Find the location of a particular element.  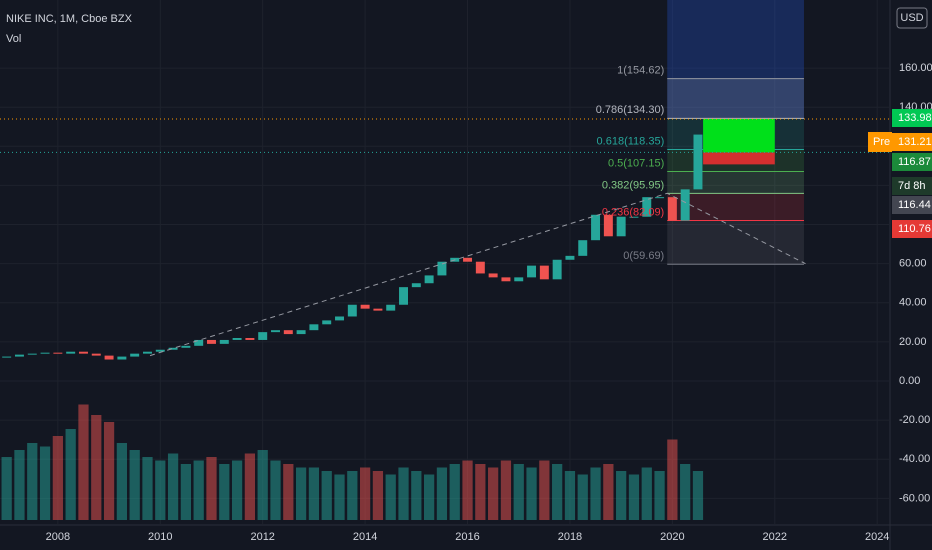

price-label: 110.76 is located at coordinates (914, 229).